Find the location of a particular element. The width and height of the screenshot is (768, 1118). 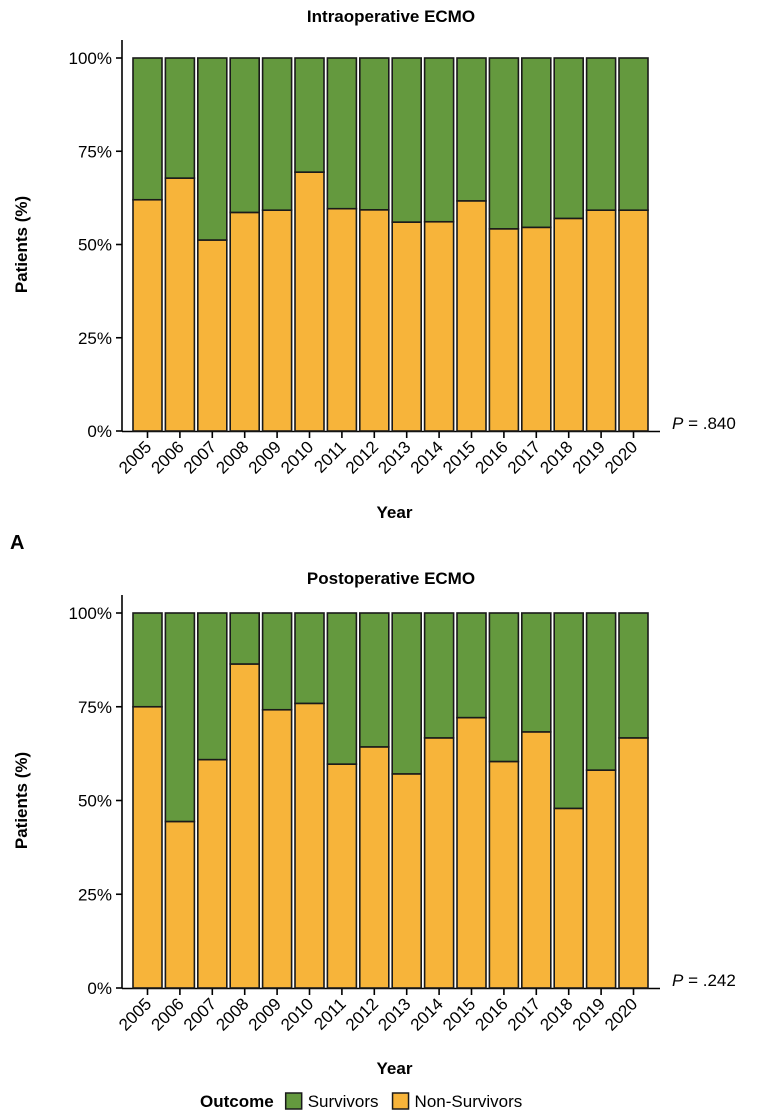

p-value-text: = .242 is located at coordinates (709, 980).